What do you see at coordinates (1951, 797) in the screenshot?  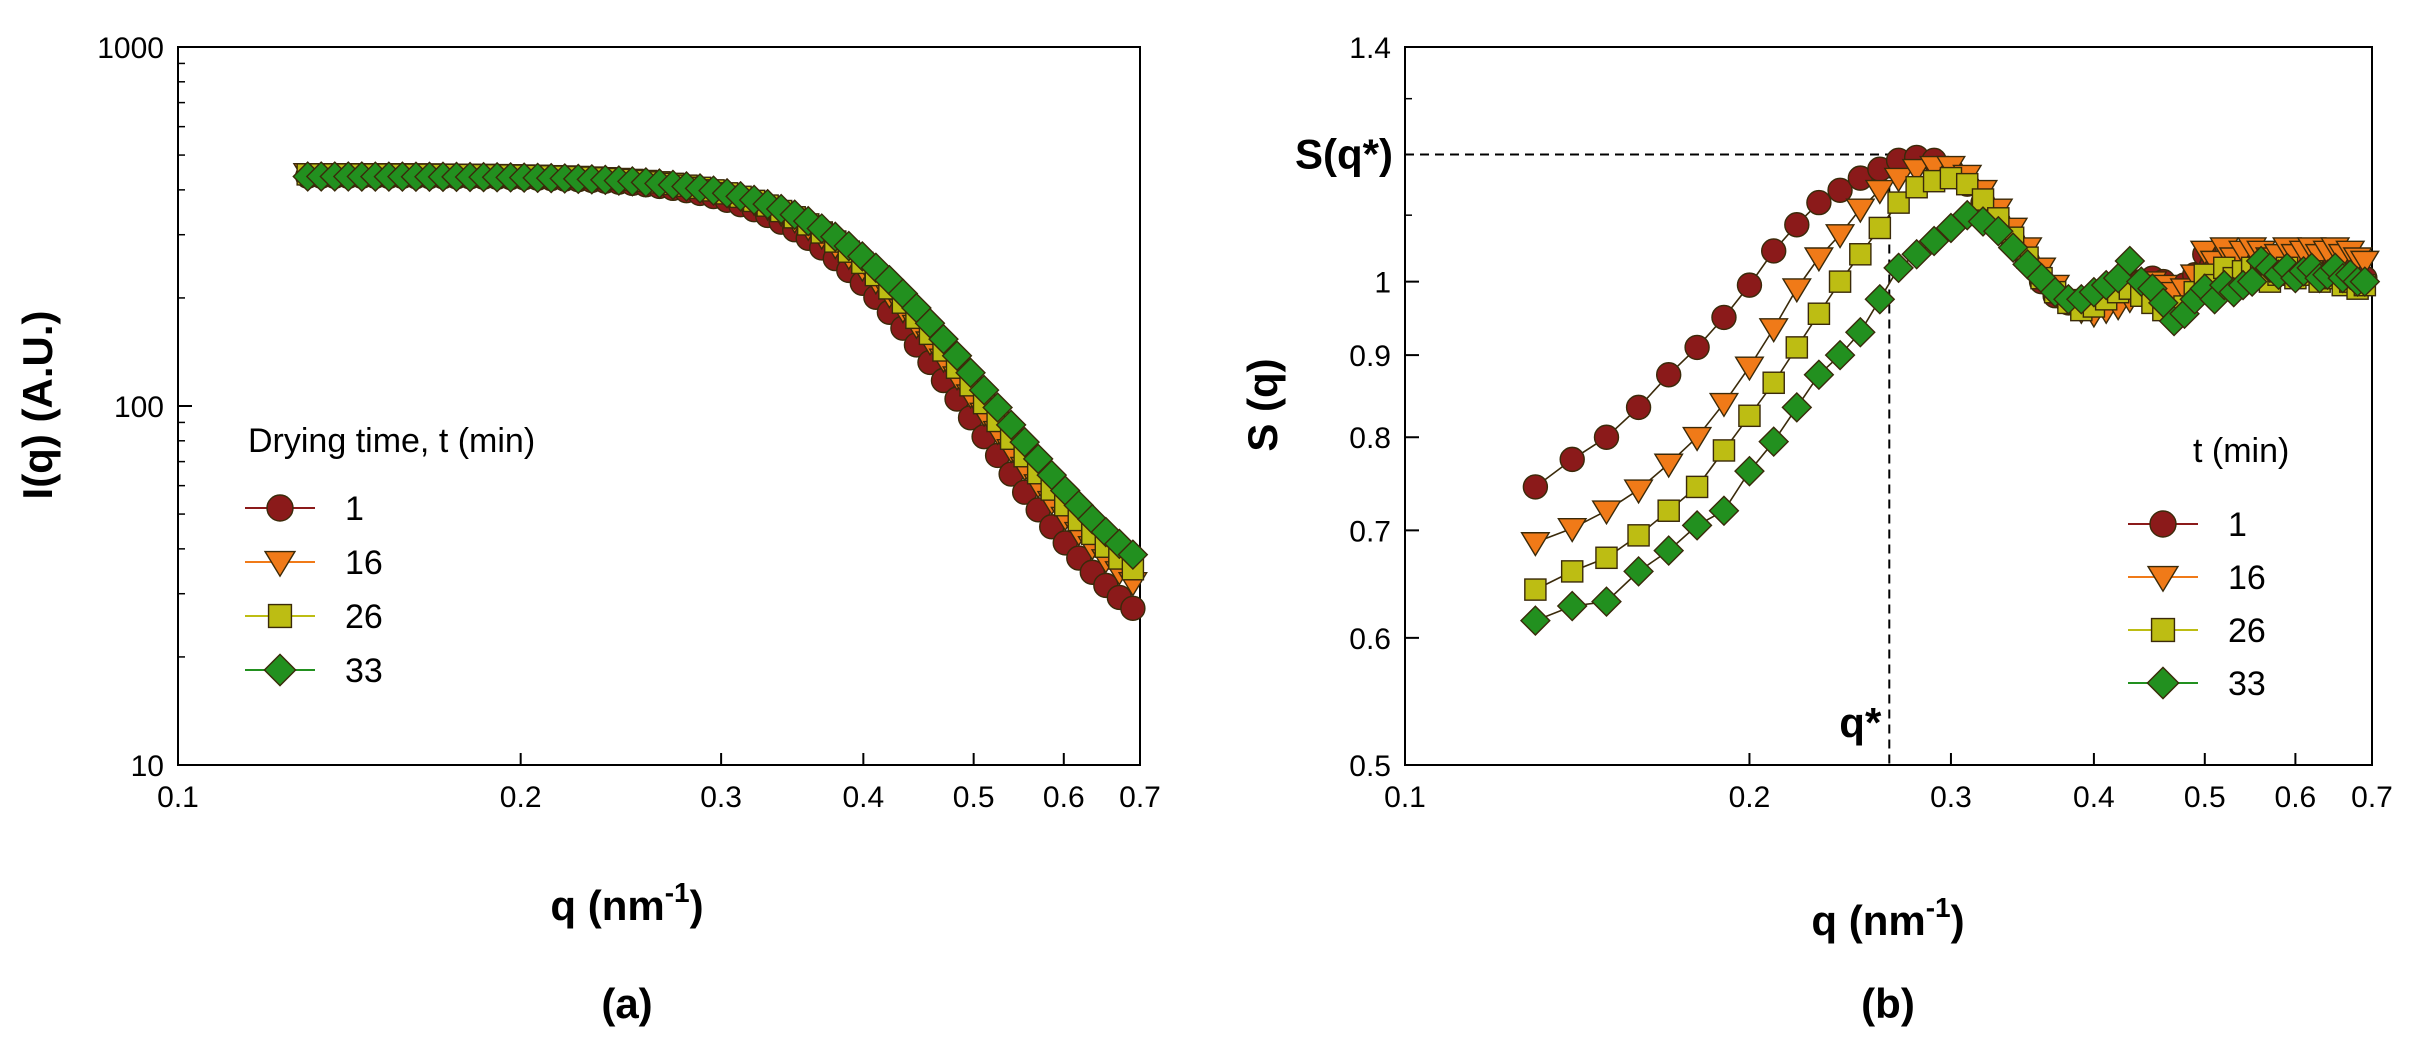 I see `panel-b-x-tick-label: 0.3` at bounding box center [1951, 797].